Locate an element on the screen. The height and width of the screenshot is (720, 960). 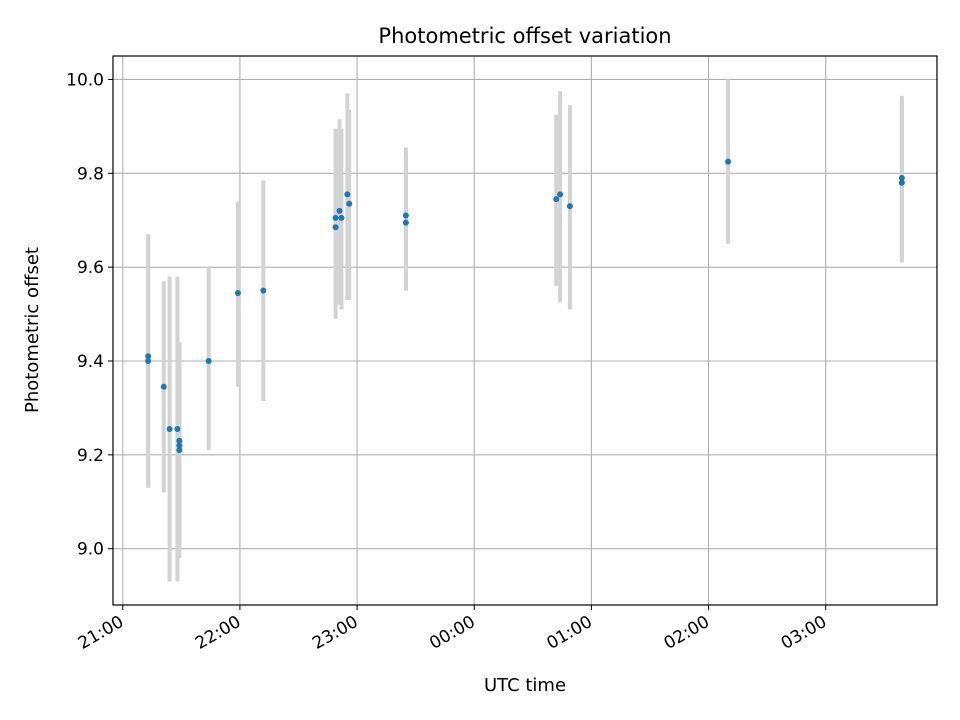
chart-title: Photometric offset variation is located at coordinates (524, 36).